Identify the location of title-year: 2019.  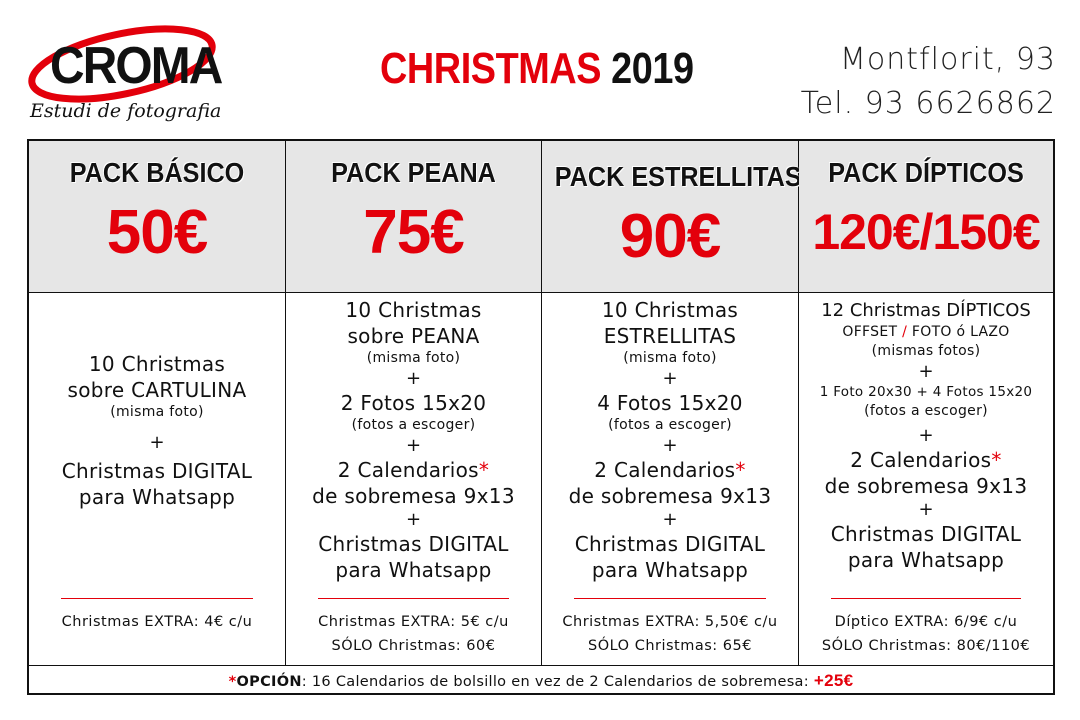
(652, 68).